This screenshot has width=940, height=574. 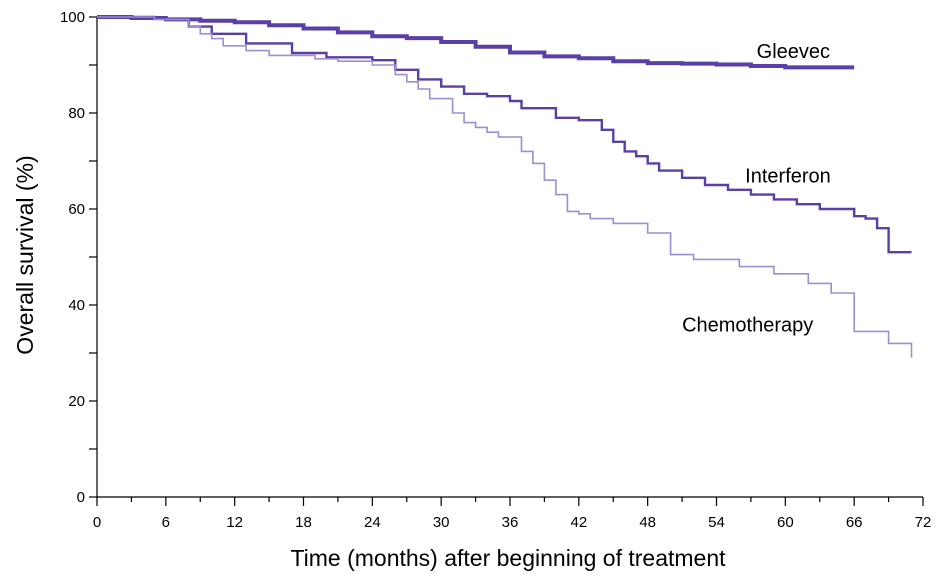 I want to click on y-tick-label: 100, so click(x=72, y=17).